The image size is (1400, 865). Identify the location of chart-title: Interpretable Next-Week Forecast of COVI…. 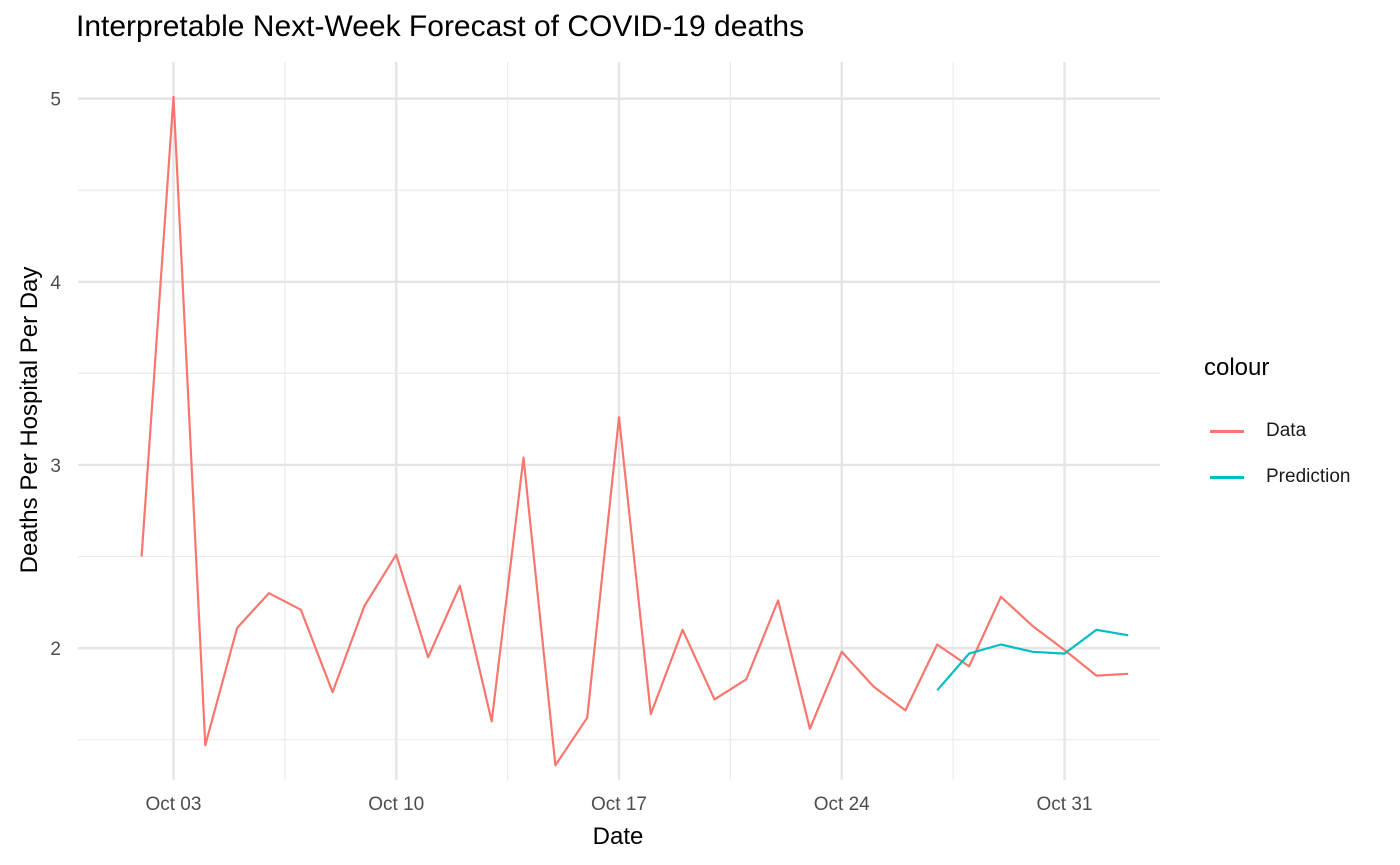
(440, 26).